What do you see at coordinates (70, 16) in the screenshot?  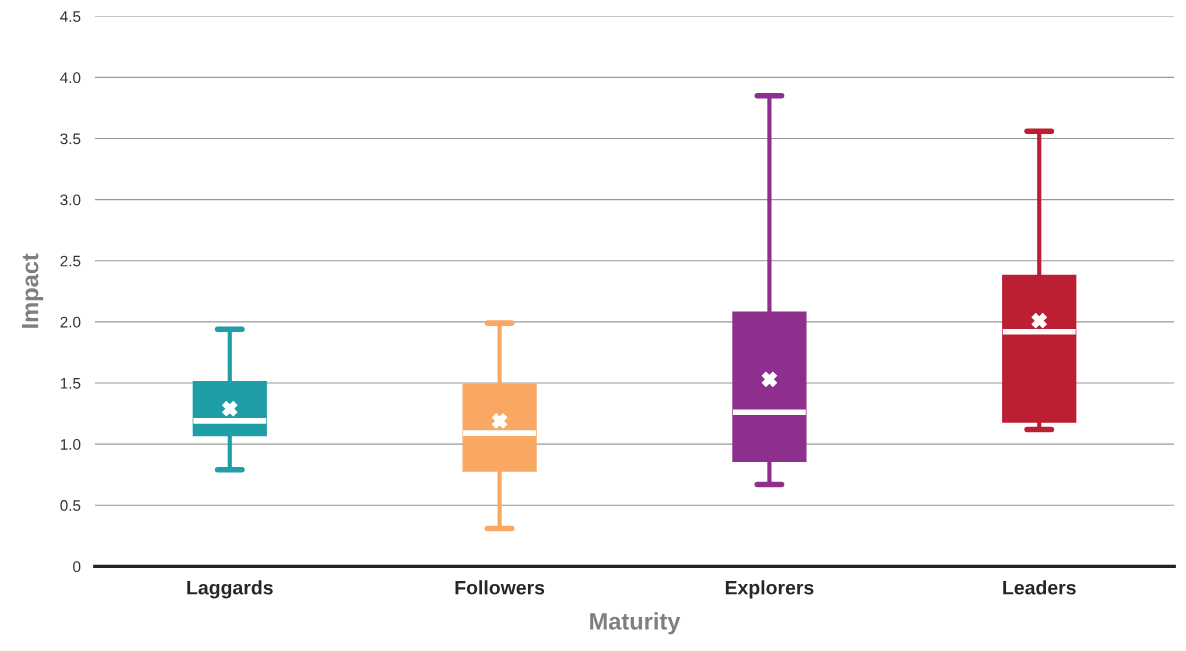 I see `y-tick-label: 4.5` at bounding box center [70, 16].